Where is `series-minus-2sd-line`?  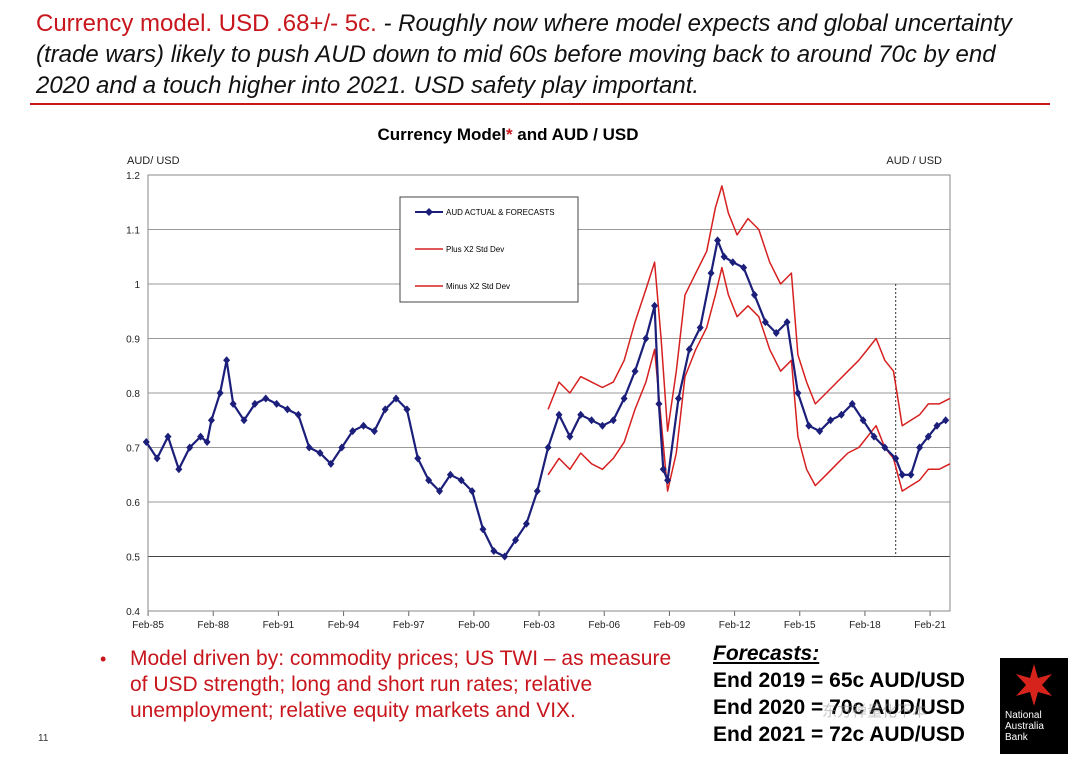 series-minus-2sd-line is located at coordinates (749, 379).